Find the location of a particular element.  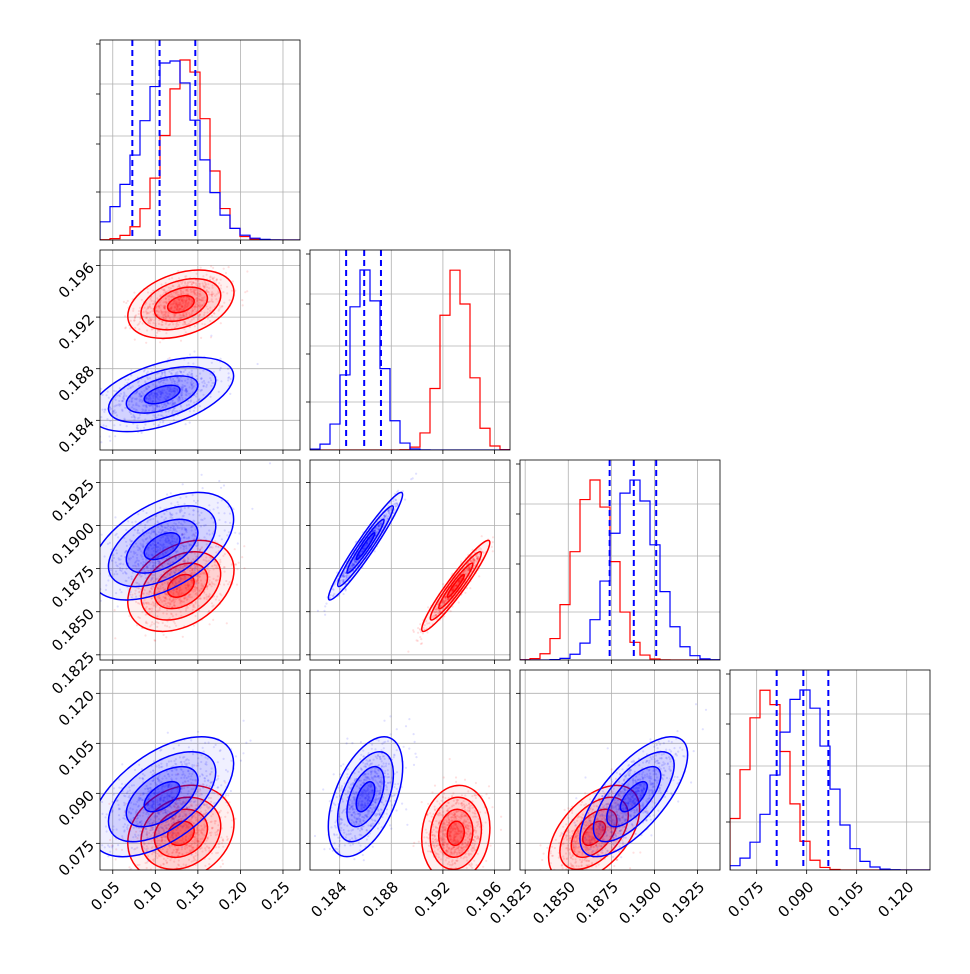

y-tick-label: 0.1900 is located at coordinates (73, 544).